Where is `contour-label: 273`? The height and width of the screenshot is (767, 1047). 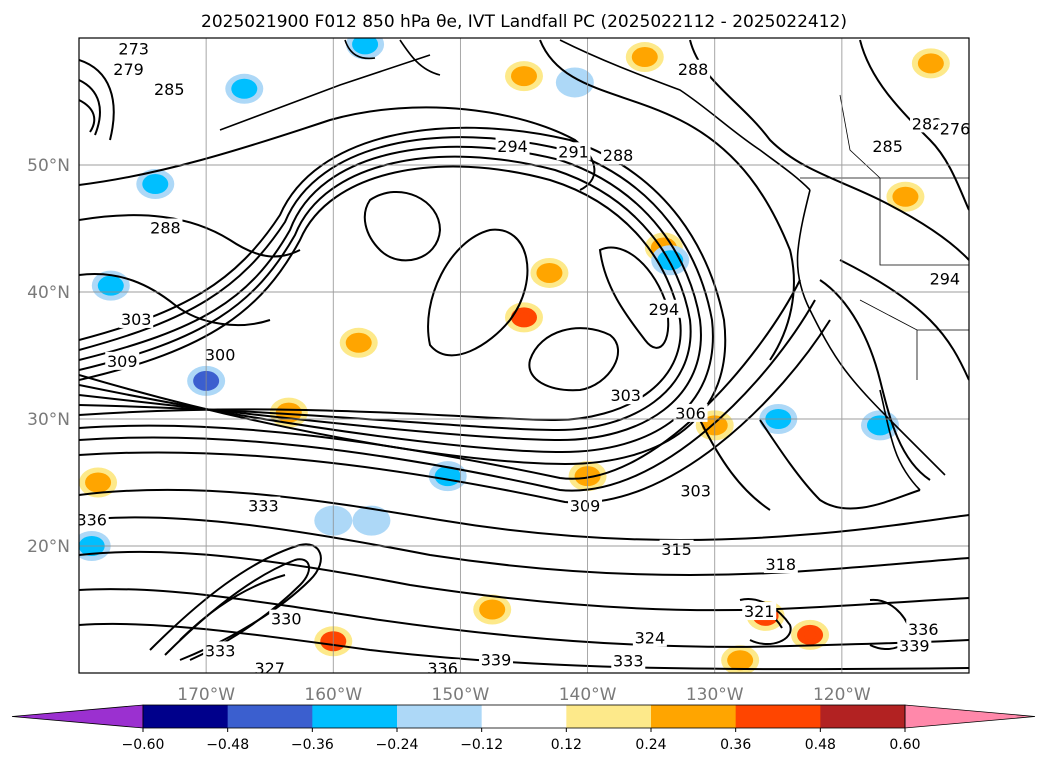 contour-label: 273 is located at coordinates (133, 48).